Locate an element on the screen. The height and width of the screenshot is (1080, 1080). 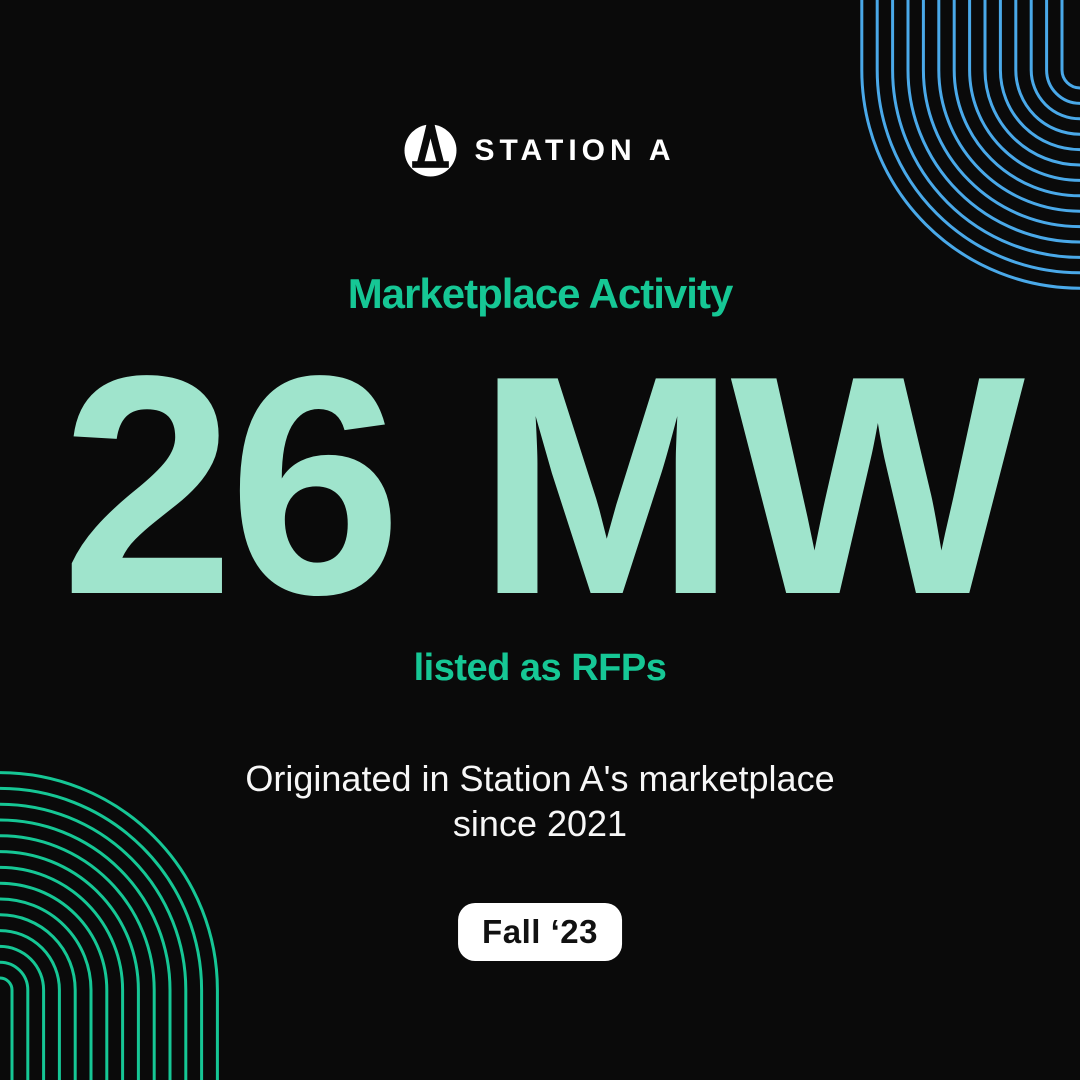
description-line1: Originated in Station A's marketplace is located at coordinates (540, 778).